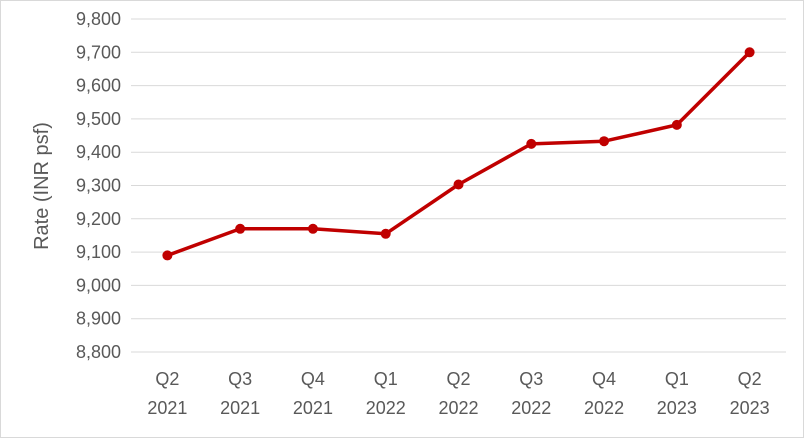  Describe the element at coordinates (98, 285) in the screenshot. I see `y-tick-label: 9,000` at that location.